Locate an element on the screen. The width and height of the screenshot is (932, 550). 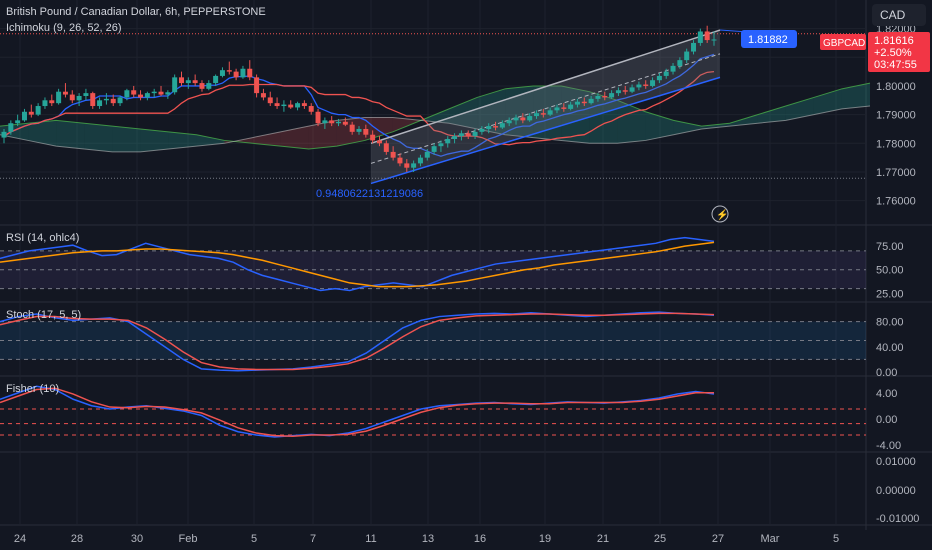
currency-selector-button: CAD is located at coordinates (899, 15).